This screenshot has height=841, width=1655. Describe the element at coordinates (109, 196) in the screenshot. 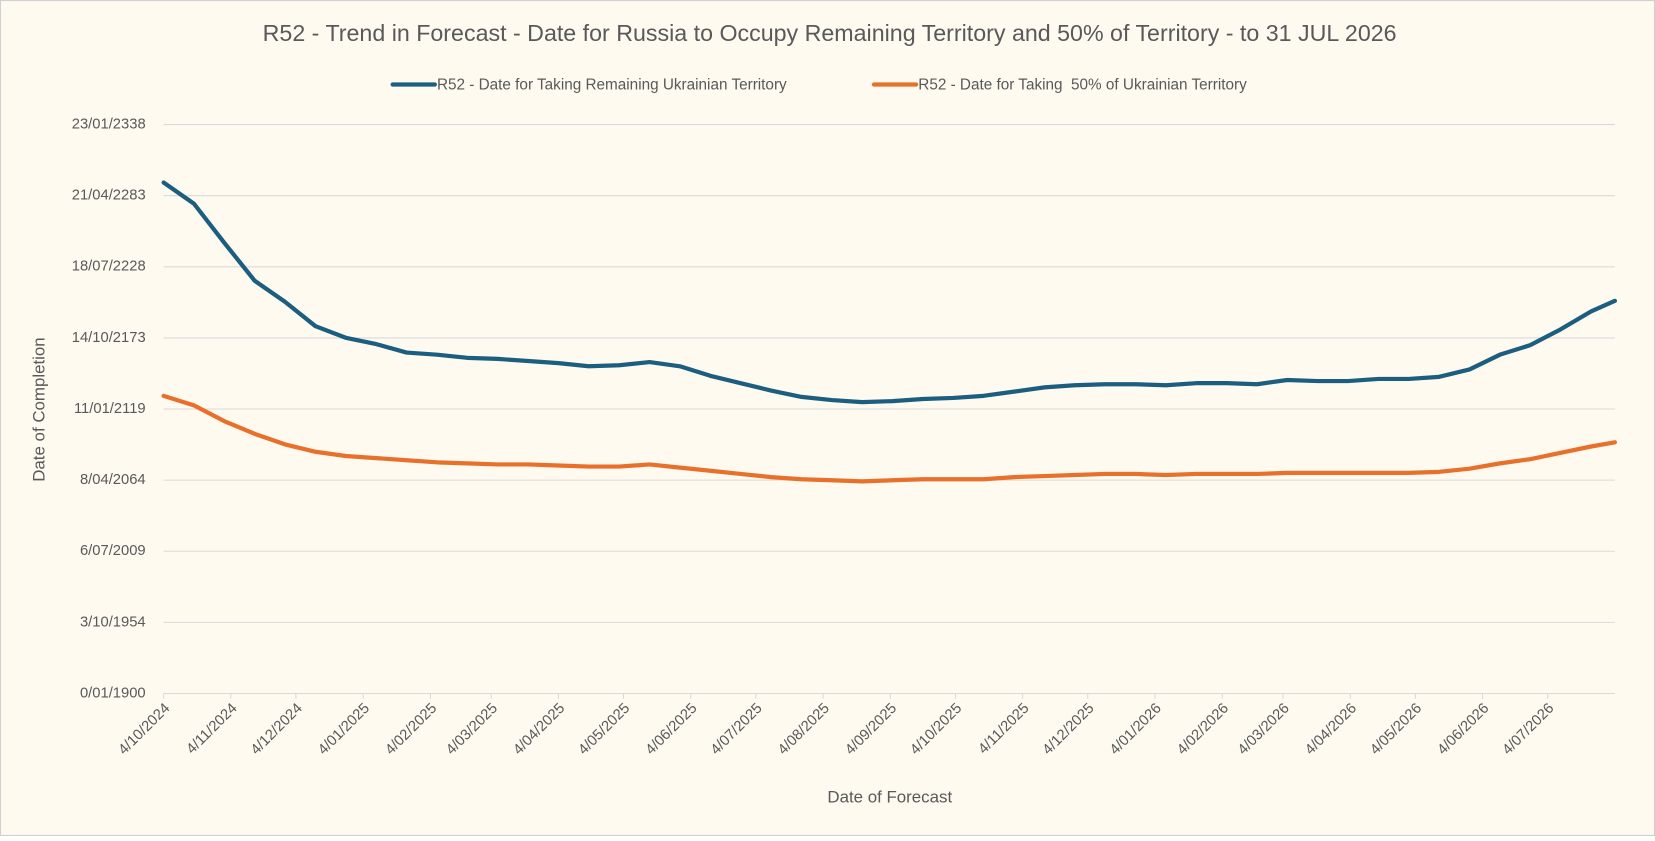

I see `y-tick-label: 21/04/2283` at that location.